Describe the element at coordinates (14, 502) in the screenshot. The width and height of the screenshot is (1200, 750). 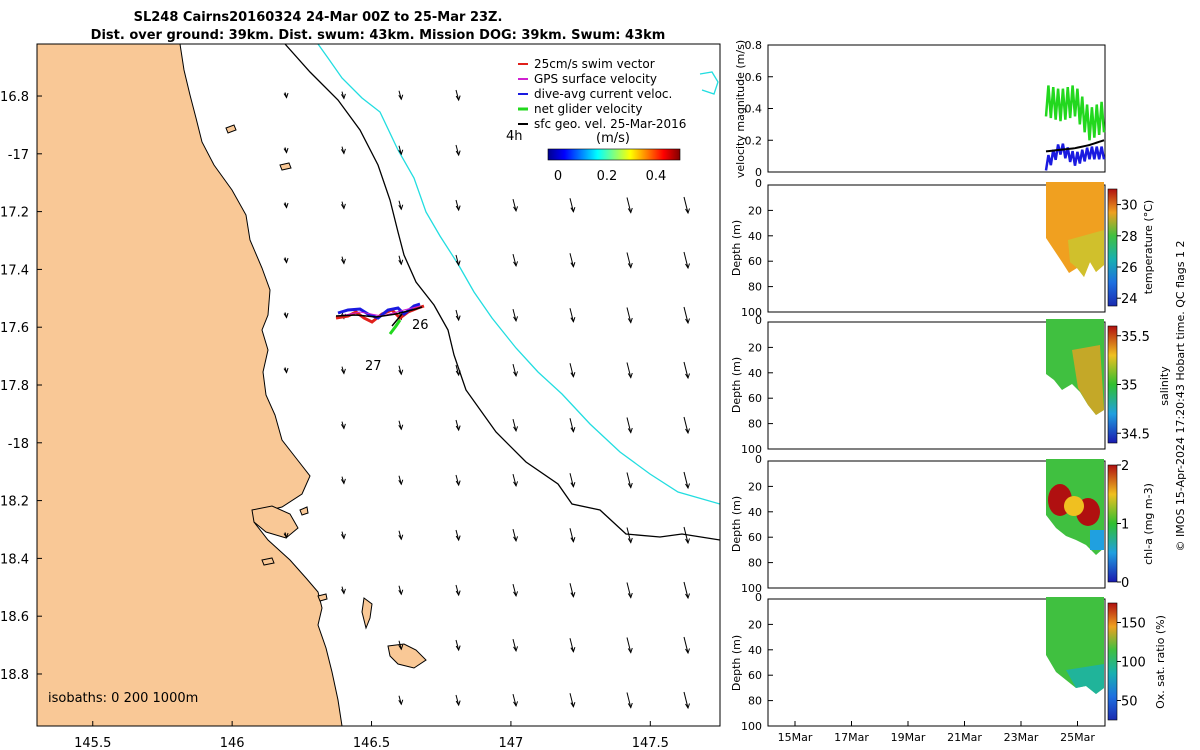
I see `map-y-tick-label: 18.2` at that location.